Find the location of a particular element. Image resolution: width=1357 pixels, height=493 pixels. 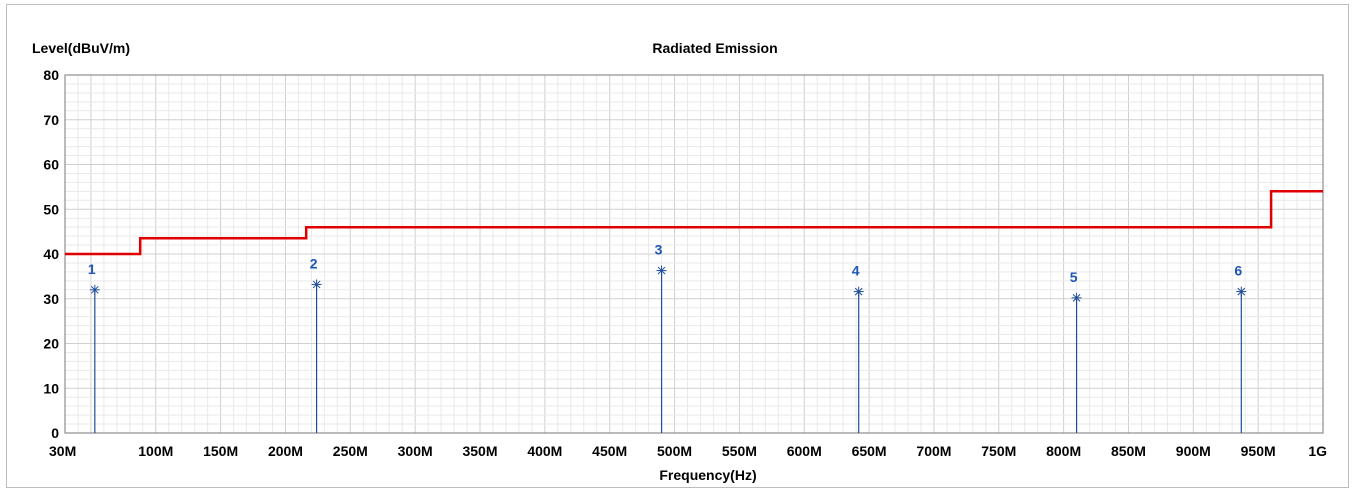

y-tick-labels: 0 10 20 30 40 50 60 70 80 is located at coordinates (51, 254).